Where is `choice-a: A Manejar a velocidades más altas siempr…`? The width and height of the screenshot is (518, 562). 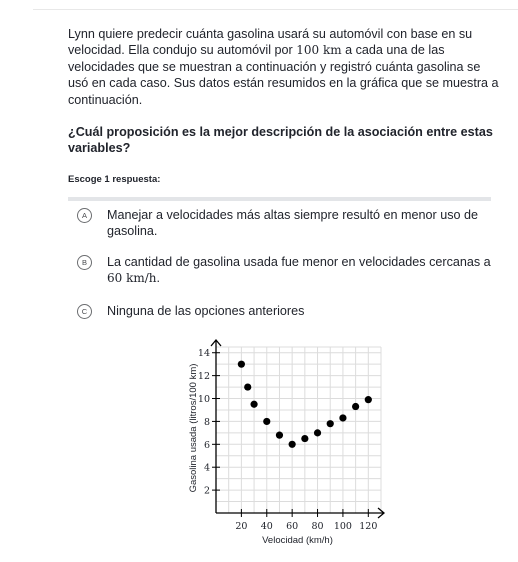 choice-a: A Manejar a velocidades más altas siempr… is located at coordinates (292, 223).